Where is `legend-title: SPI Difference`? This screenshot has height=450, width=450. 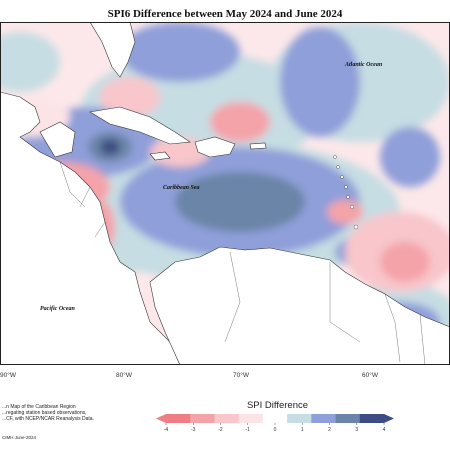
legend-title: SPI Difference is located at coordinates (277, 405).